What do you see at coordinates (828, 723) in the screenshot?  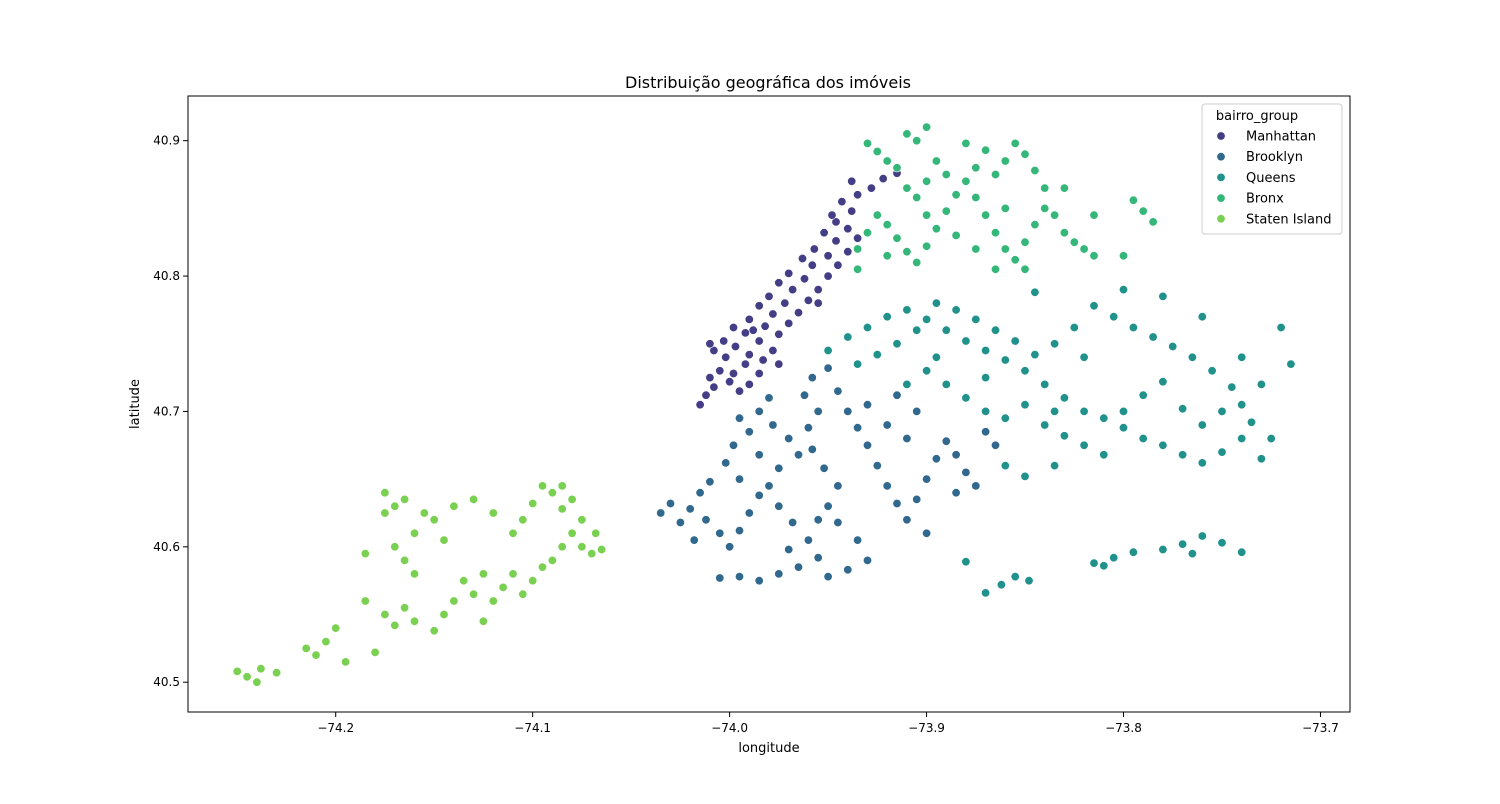 I see `x-axis: −74.2 −74.1 −74.0 −73.9 −73.8 −73.7` at bounding box center [828, 723].